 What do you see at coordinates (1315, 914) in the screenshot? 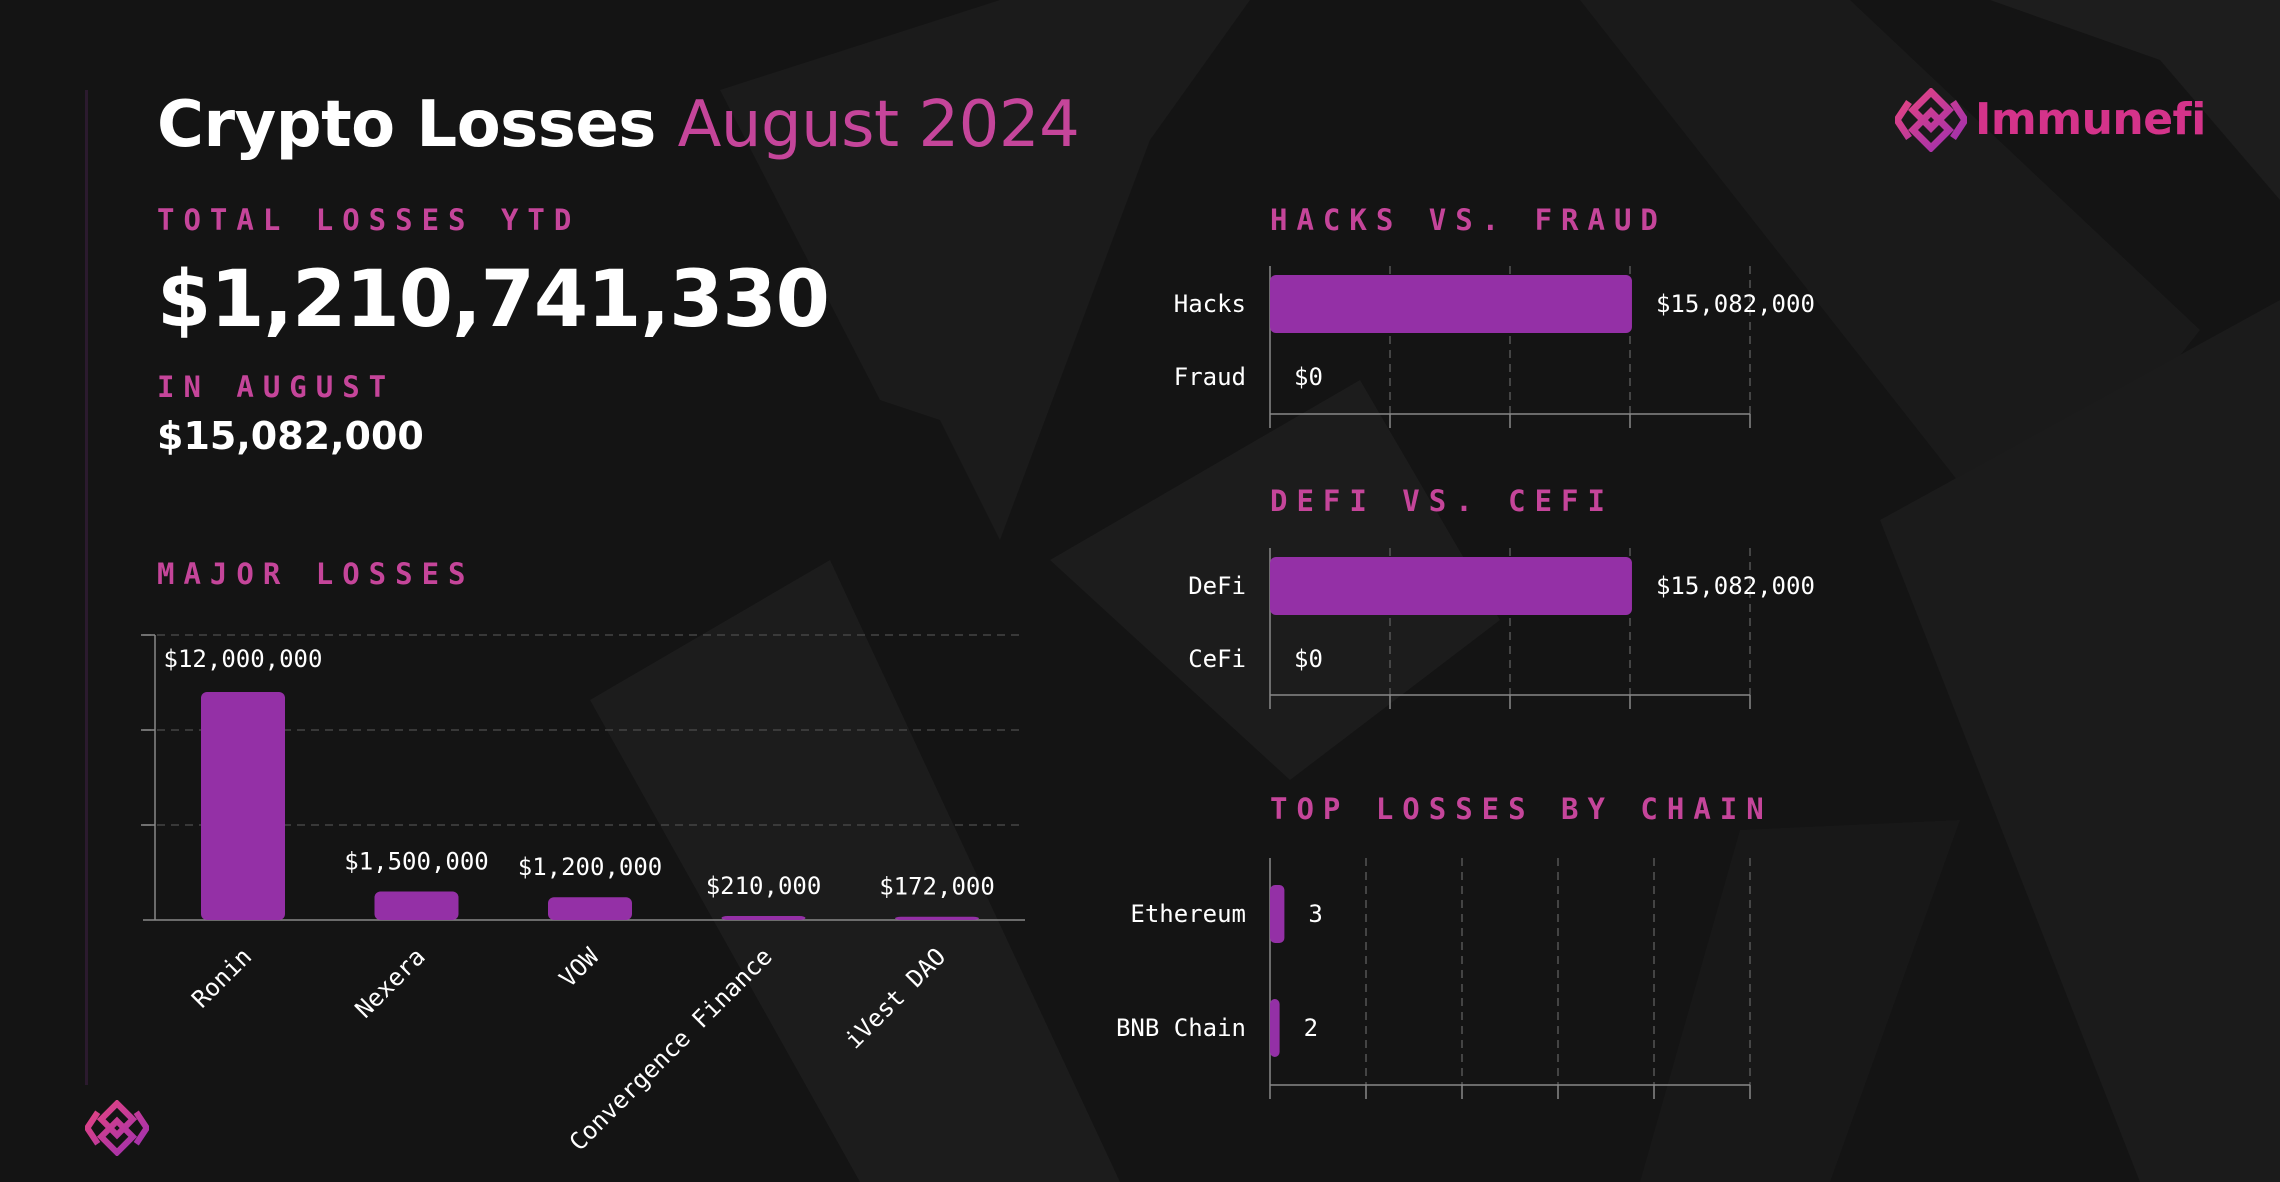
I see `bar-value-label: 3` at bounding box center [1315, 914].